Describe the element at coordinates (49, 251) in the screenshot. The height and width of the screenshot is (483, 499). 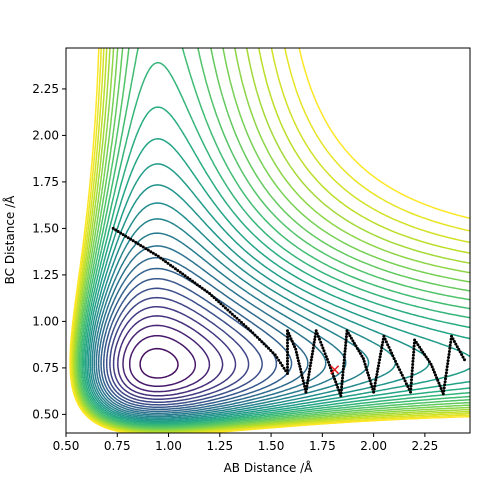
I see `y-axis-ticks: 0.50 0.75 1.00 1.25 1.50 1.75 2.00 2.25` at that location.